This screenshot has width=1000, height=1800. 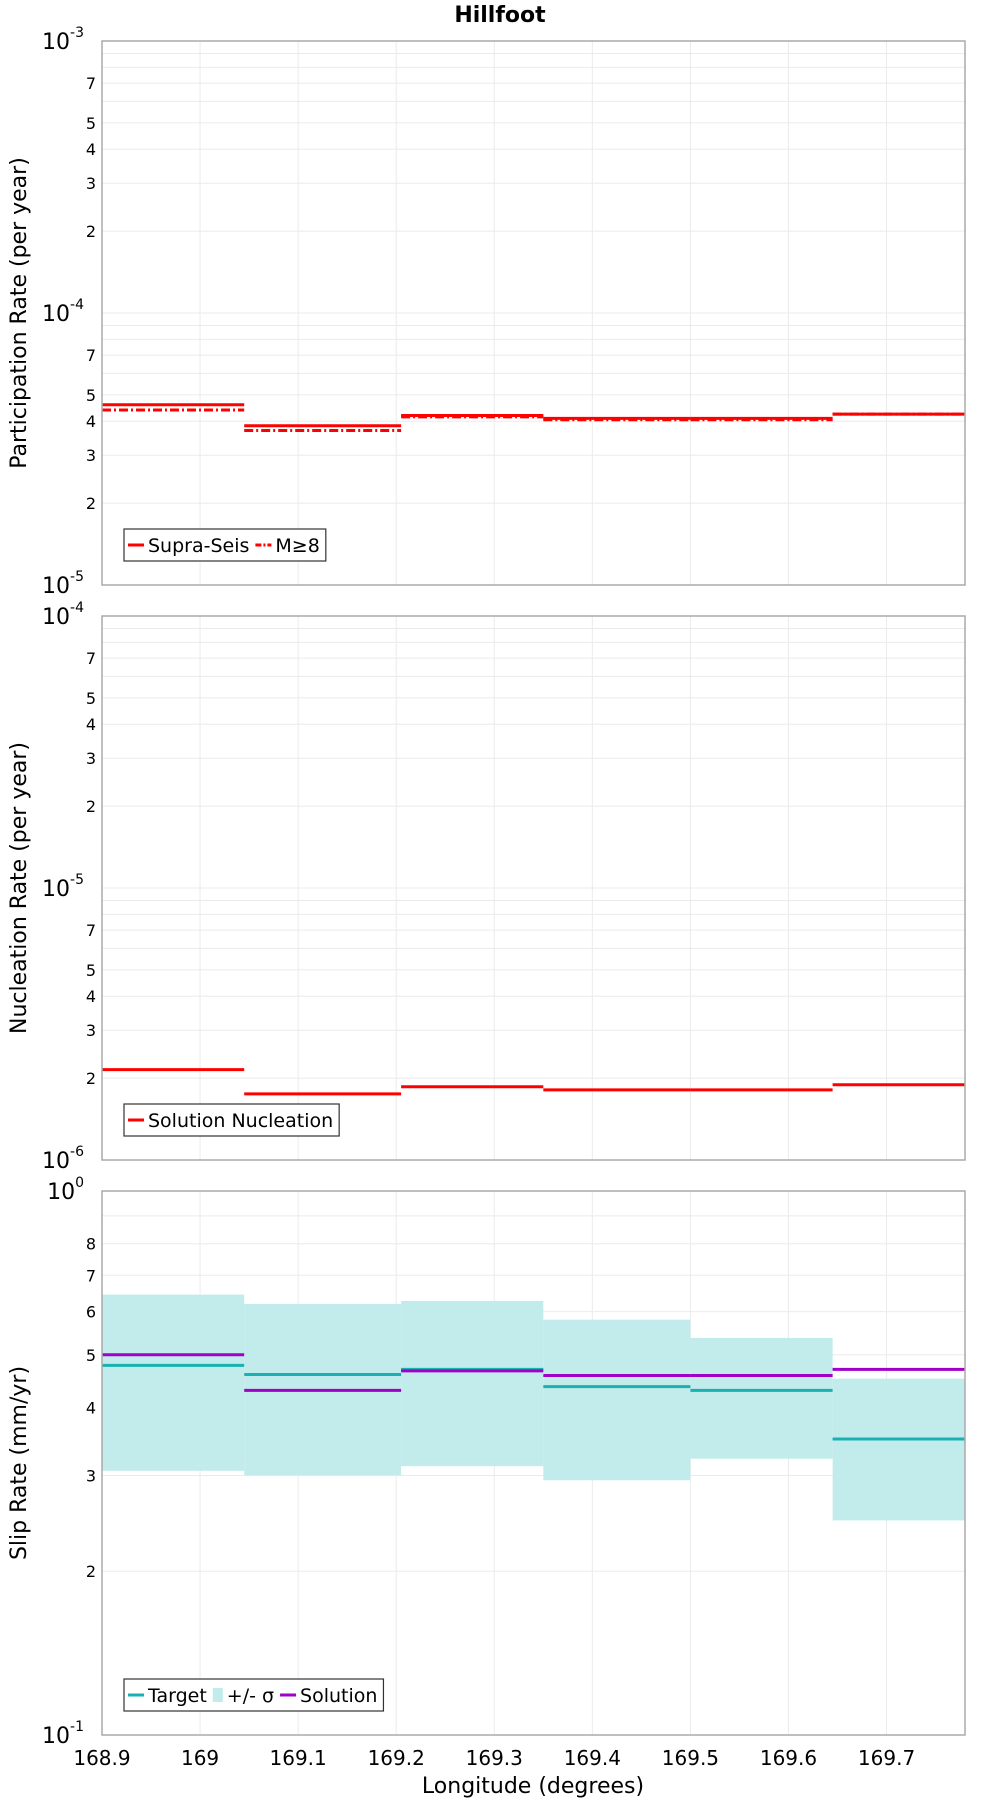 What do you see at coordinates (298, 1758) in the screenshot?
I see `x-tick-label: 169.1` at bounding box center [298, 1758].